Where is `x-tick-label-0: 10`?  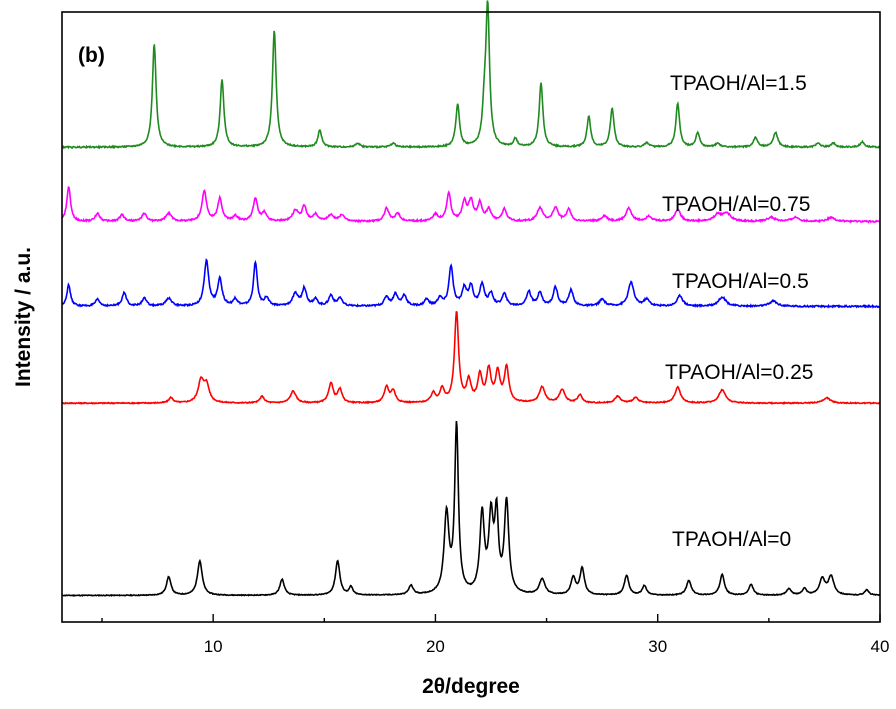 x-tick-label-0: 10 is located at coordinates (213, 646).